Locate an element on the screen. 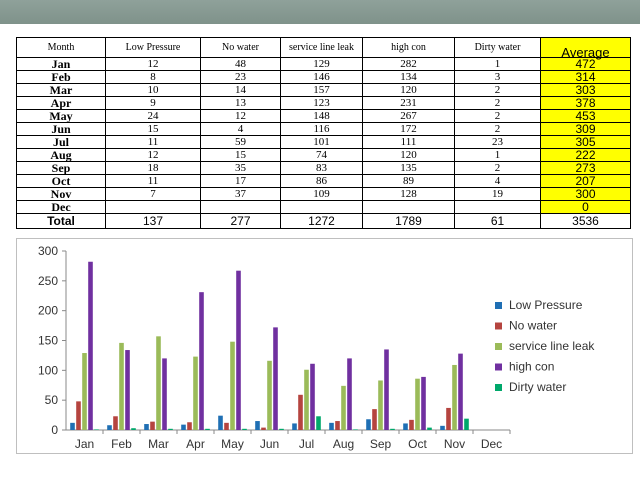  table-row: May 24 12 148 267 2 453 is located at coordinates (323, 116).